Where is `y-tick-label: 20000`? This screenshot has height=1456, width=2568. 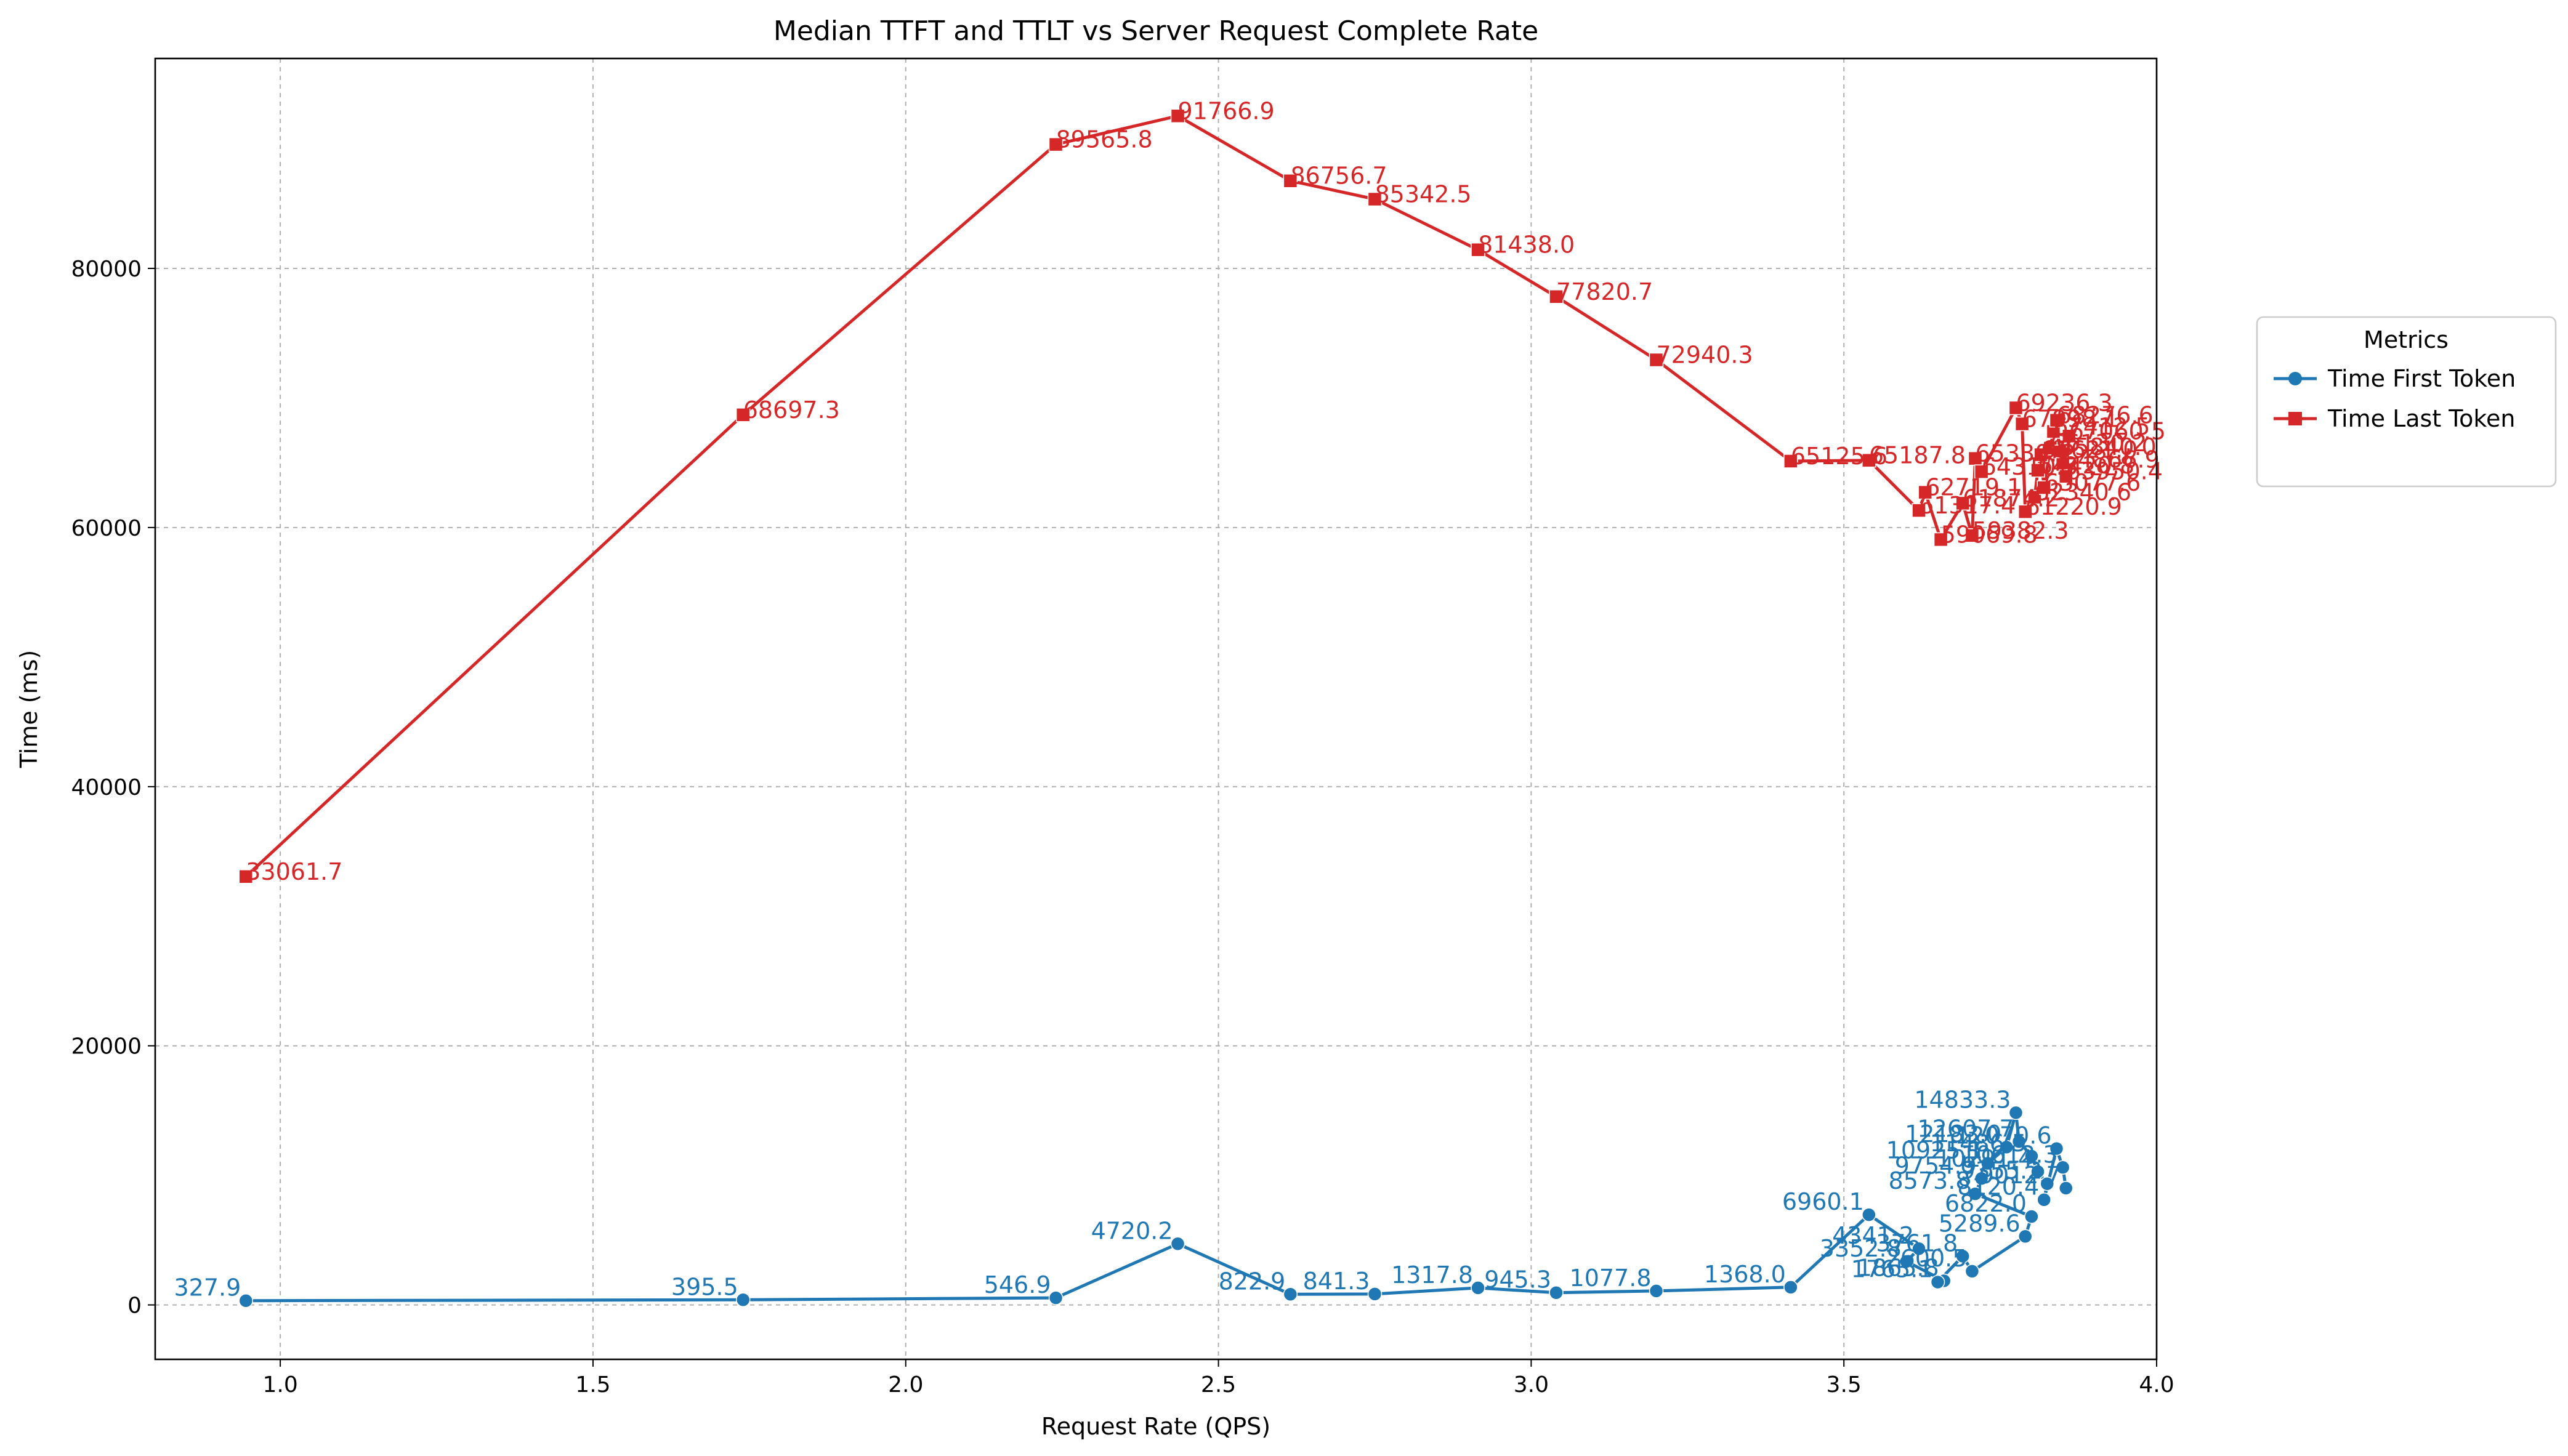 y-tick-label: 20000 is located at coordinates (106, 1047).